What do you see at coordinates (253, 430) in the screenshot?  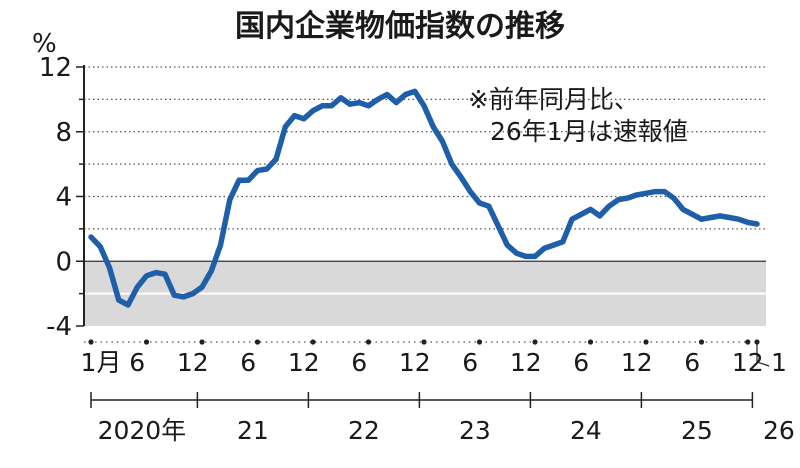 I see `year-label: 21` at bounding box center [253, 430].